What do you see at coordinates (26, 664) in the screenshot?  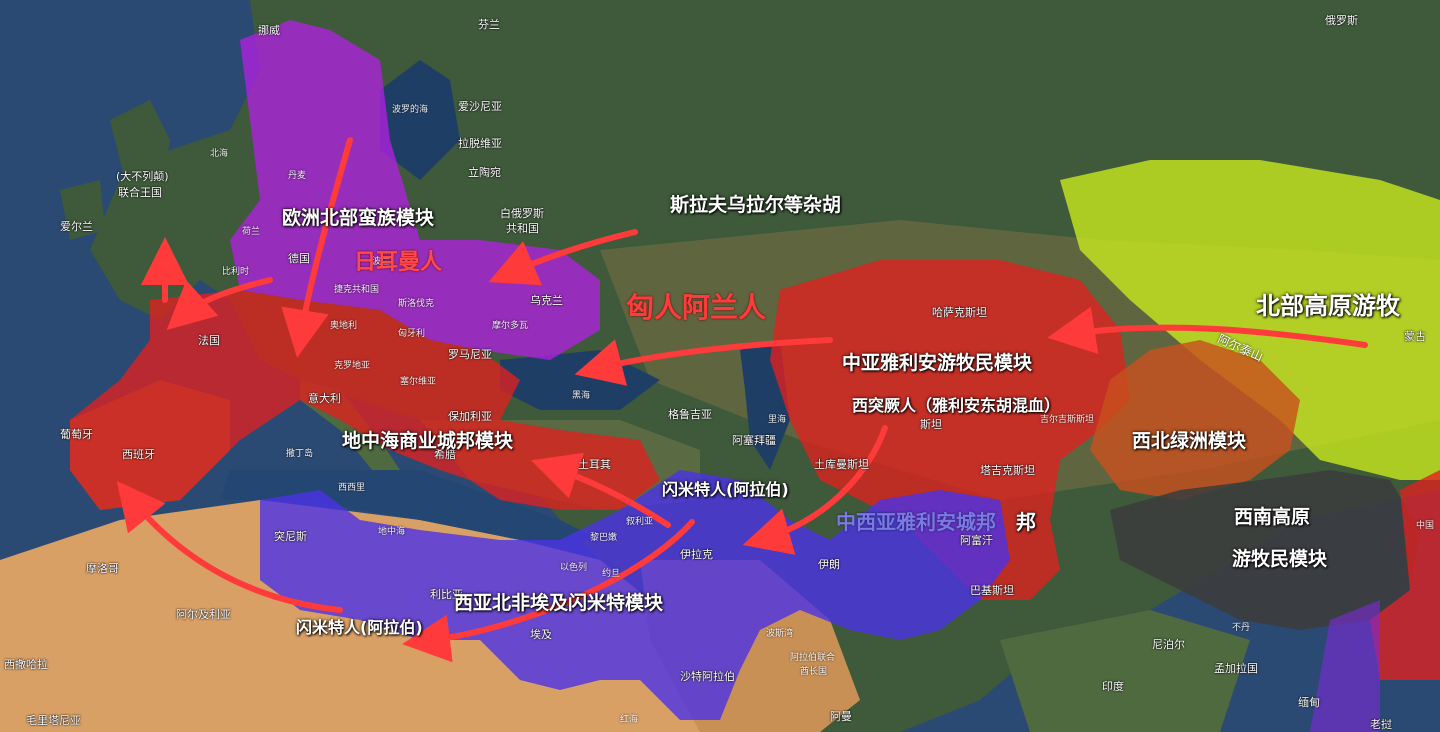 I see `label-western-sahara: 西撒哈拉` at bounding box center [26, 664].